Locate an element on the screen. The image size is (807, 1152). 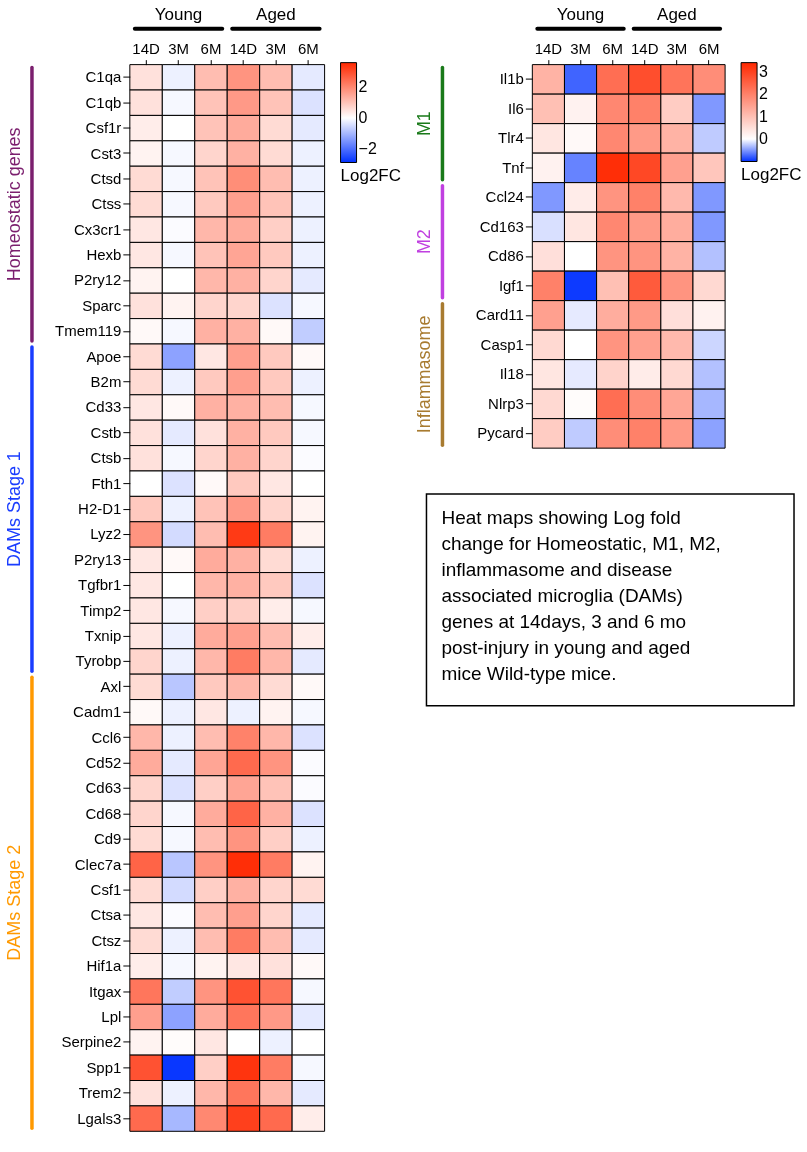
y-tick-label: Tmem119 is located at coordinates (88, 331).